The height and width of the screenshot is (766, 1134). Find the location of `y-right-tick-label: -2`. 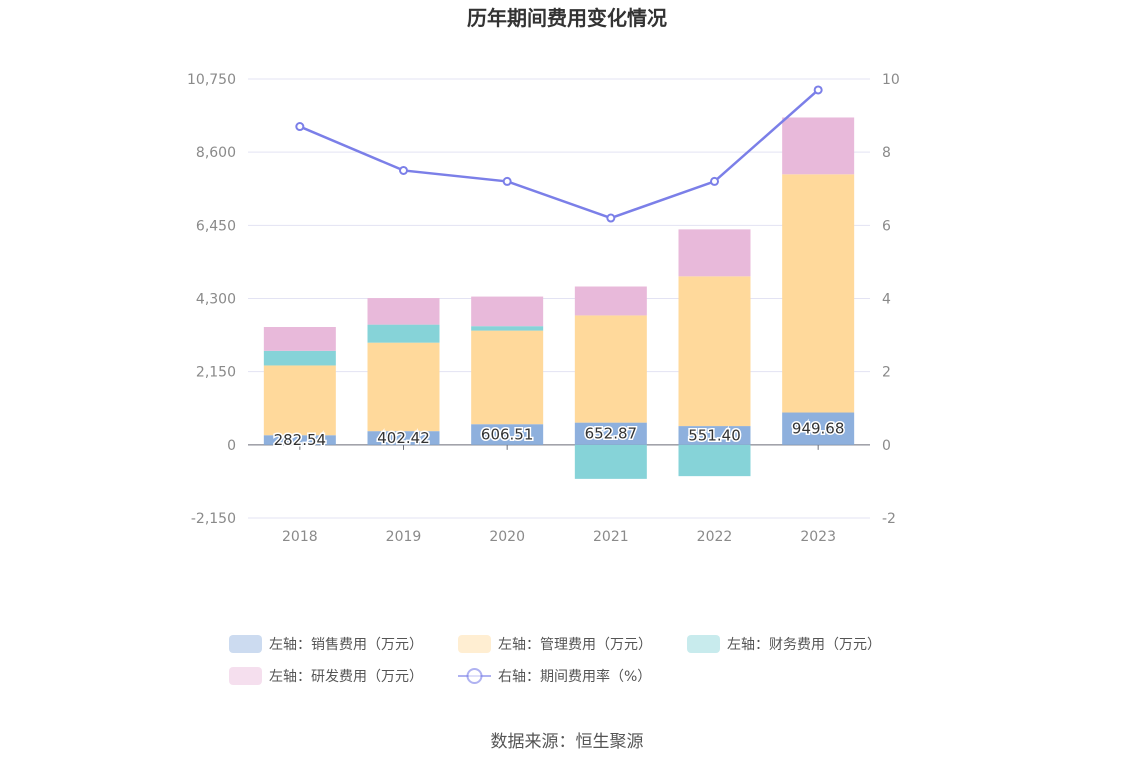

y-right-tick-label: -2 is located at coordinates (889, 519).